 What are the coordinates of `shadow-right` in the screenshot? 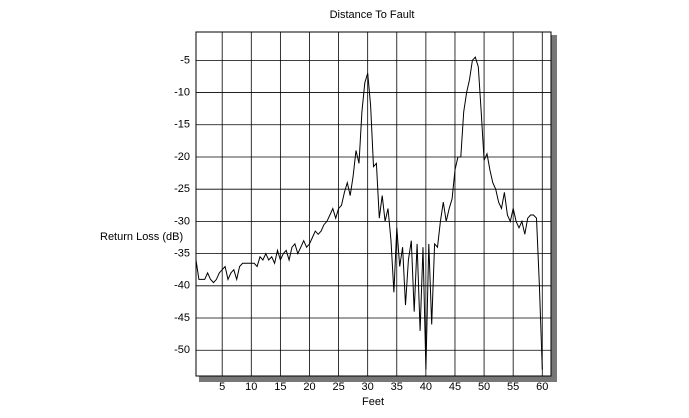 It's located at (554, 208).